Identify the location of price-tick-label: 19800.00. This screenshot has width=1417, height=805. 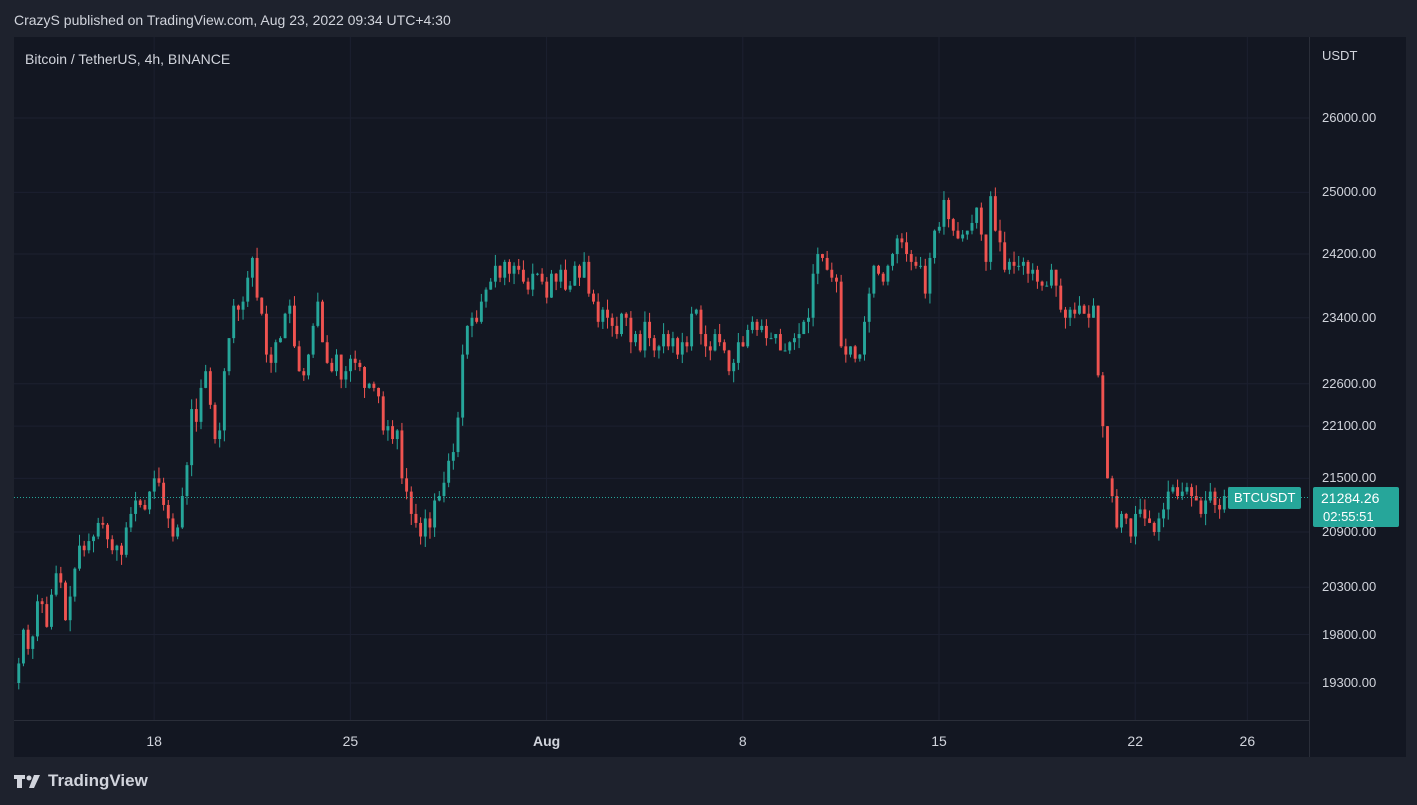
(1349, 634).